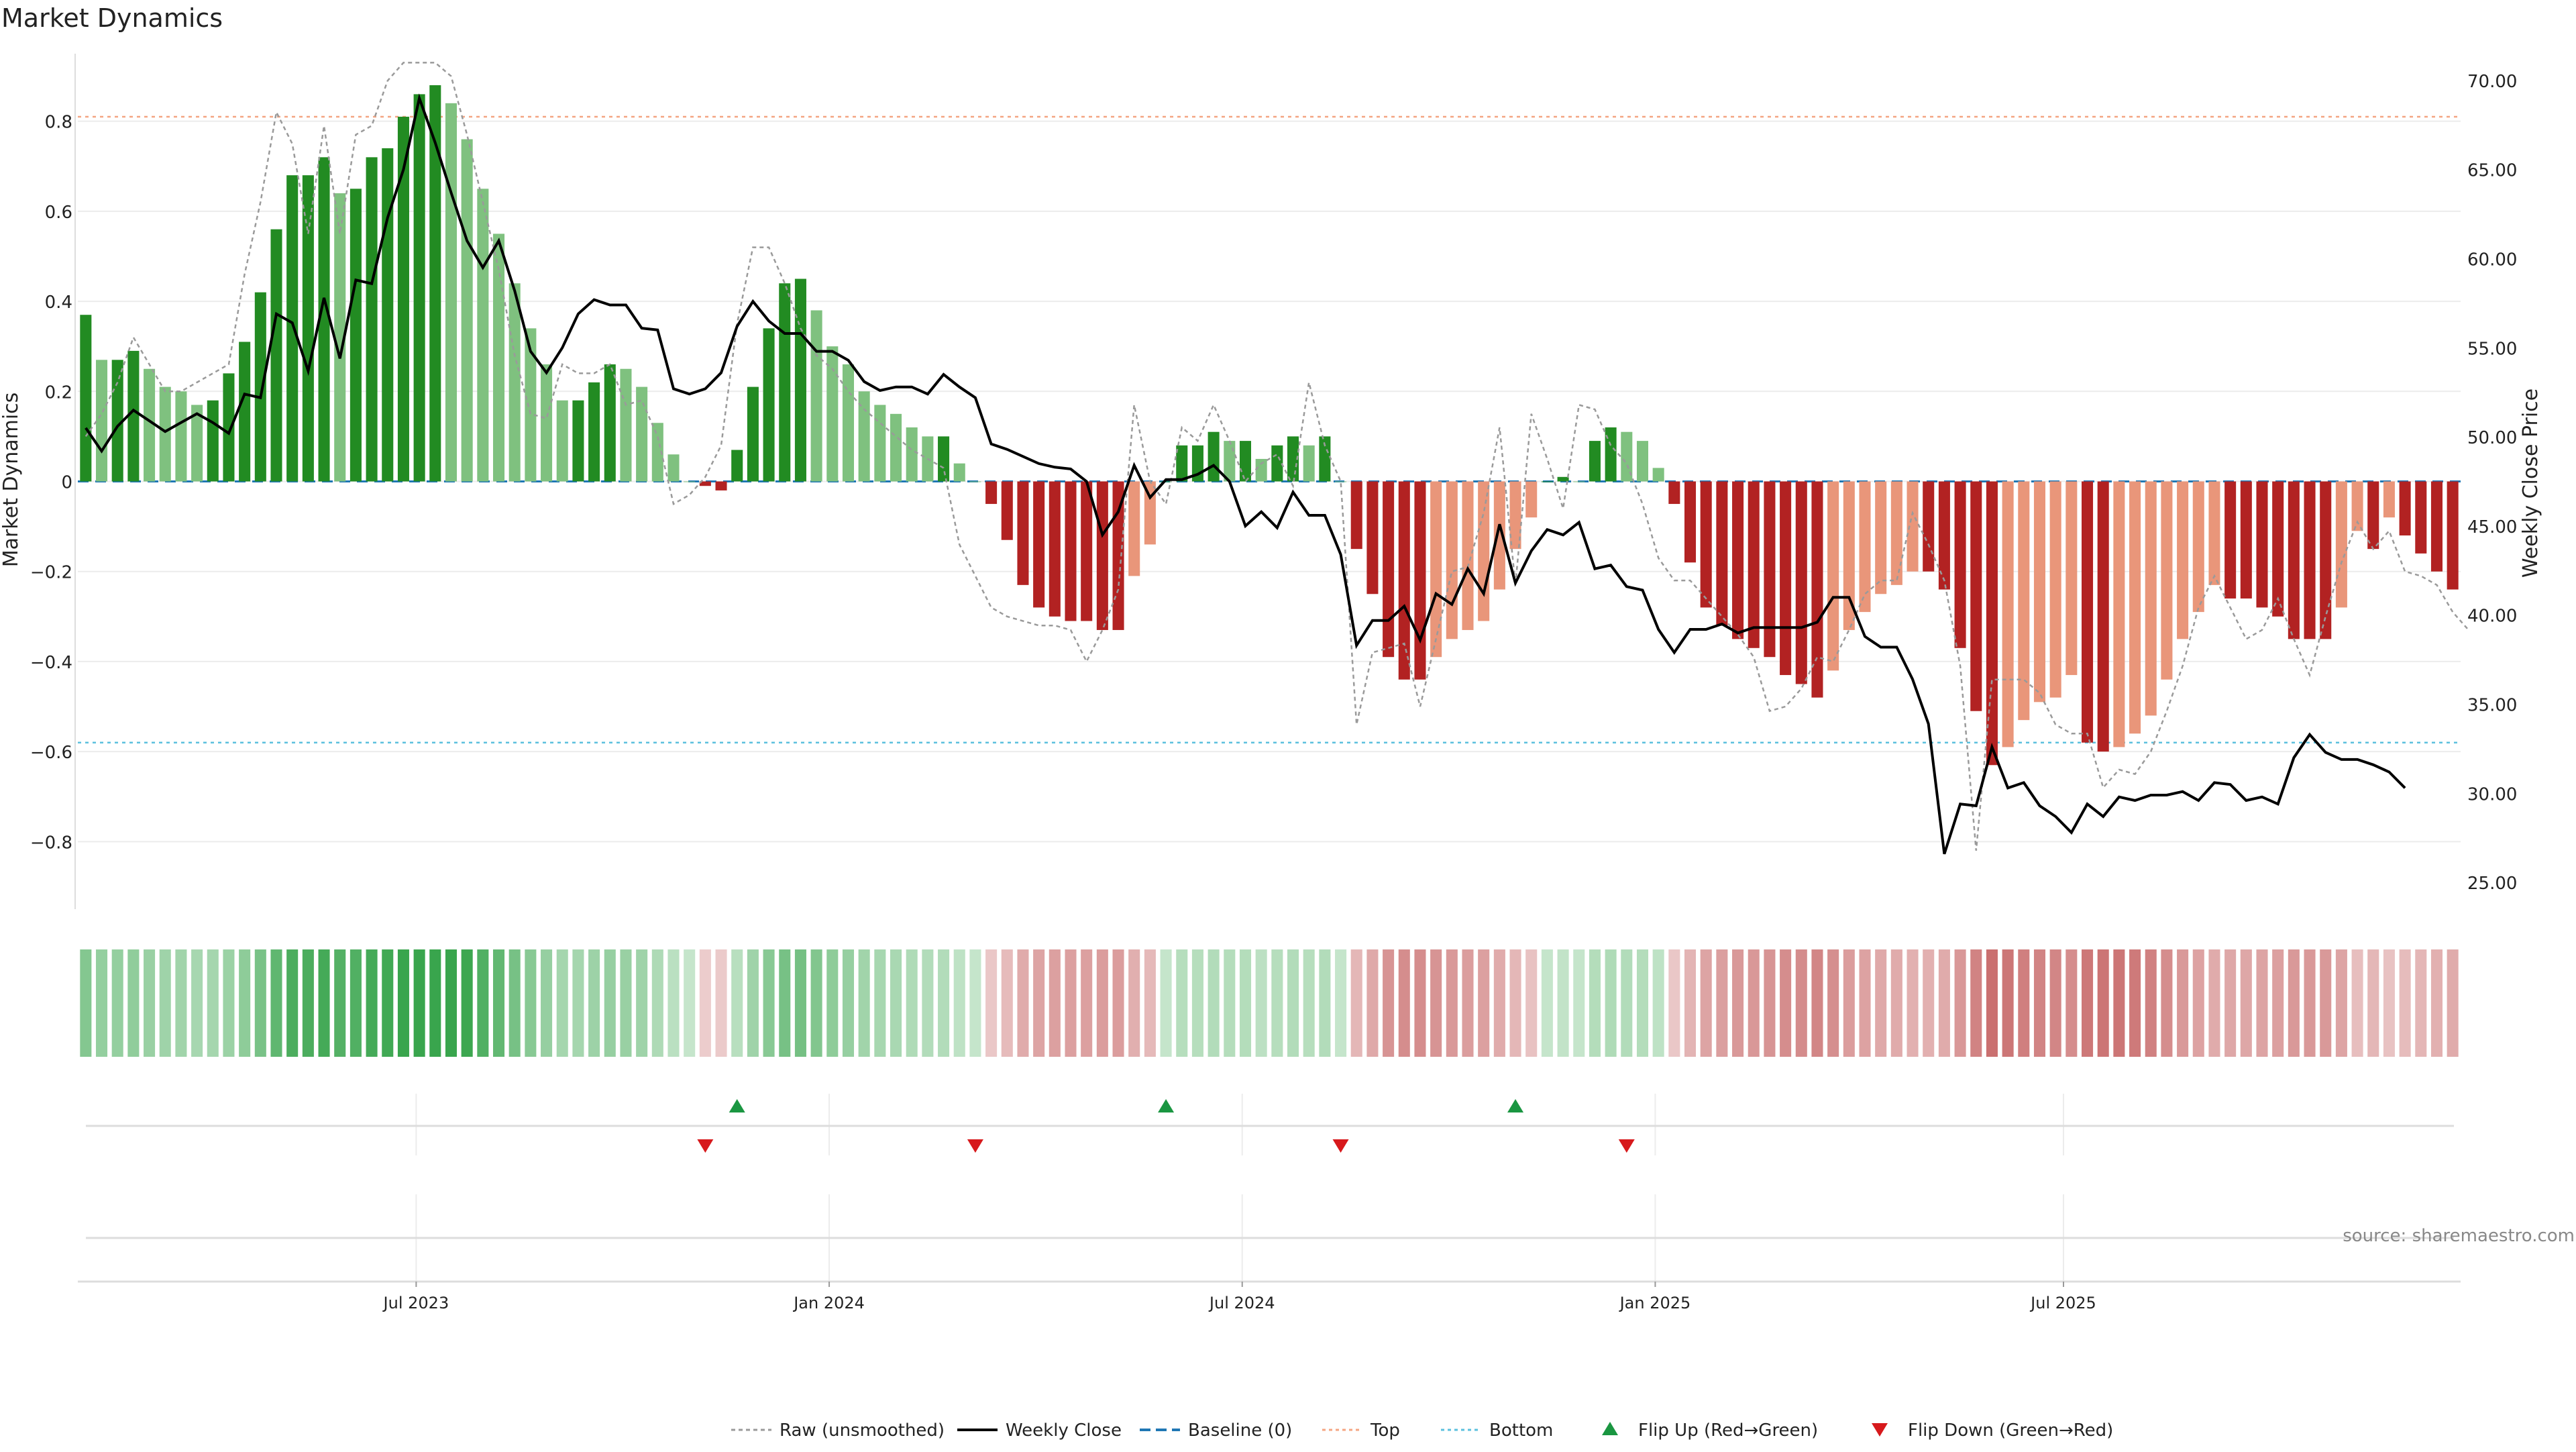  What do you see at coordinates (1880, 1430) in the screenshot?
I see `legend-flip-down-swatch` at bounding box center [1880, 1430].